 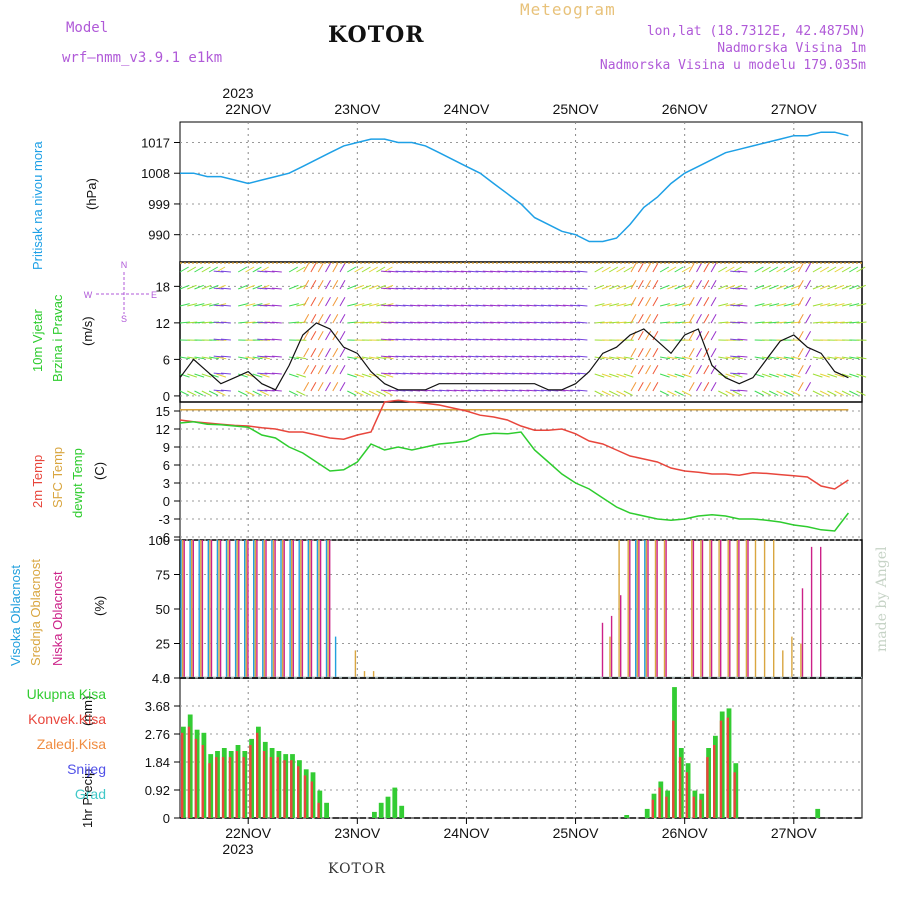 What do you see at coordinates (163, 609) in the screenshot?
I see `clouds-ytick-label: 50` at bounding box center [163, 609].